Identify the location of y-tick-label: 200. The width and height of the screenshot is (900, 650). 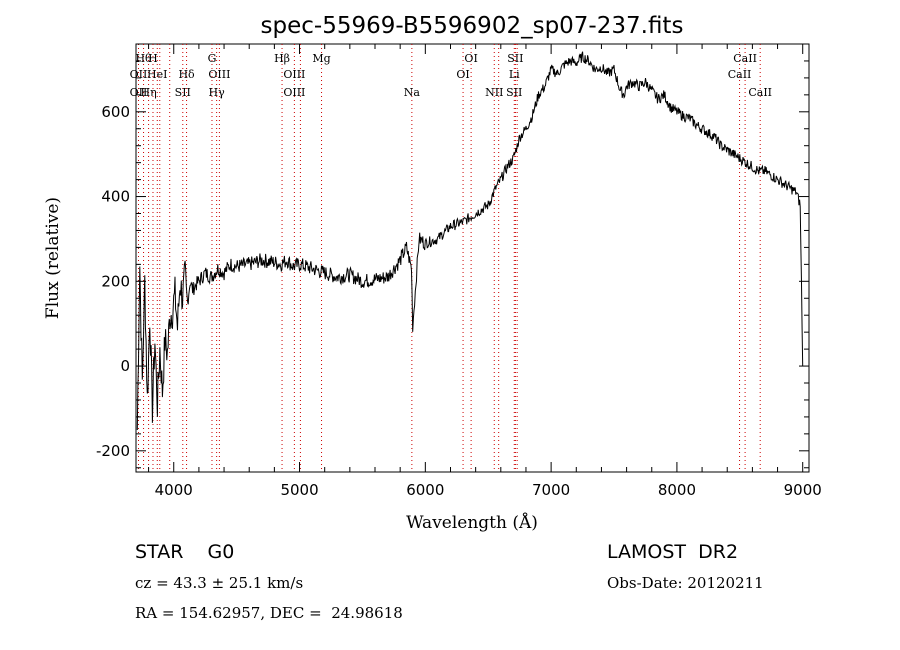
(115, 281).